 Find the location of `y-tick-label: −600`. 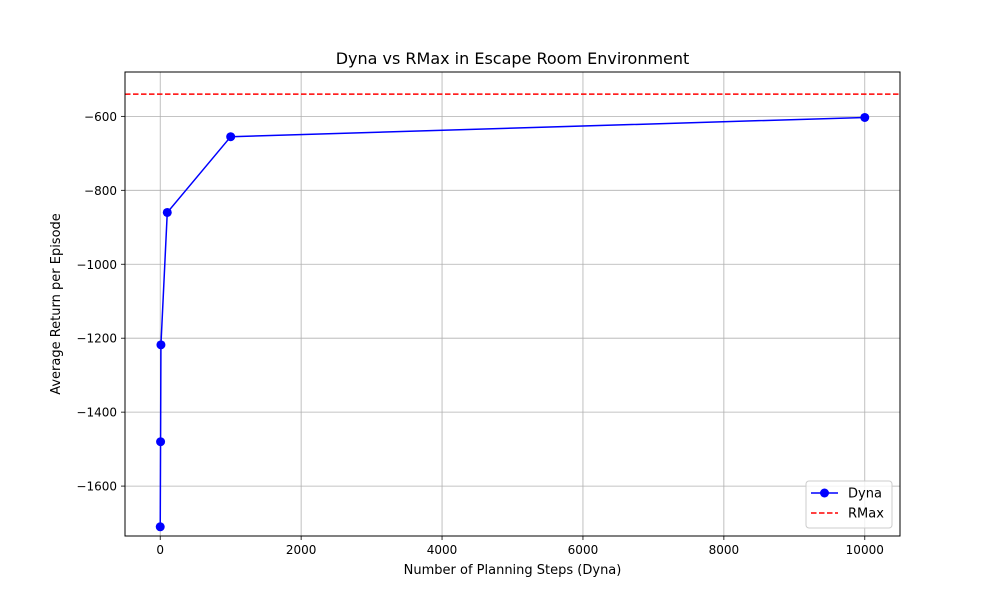

y-tick-label: −600 is located at coordinates (100, 117).